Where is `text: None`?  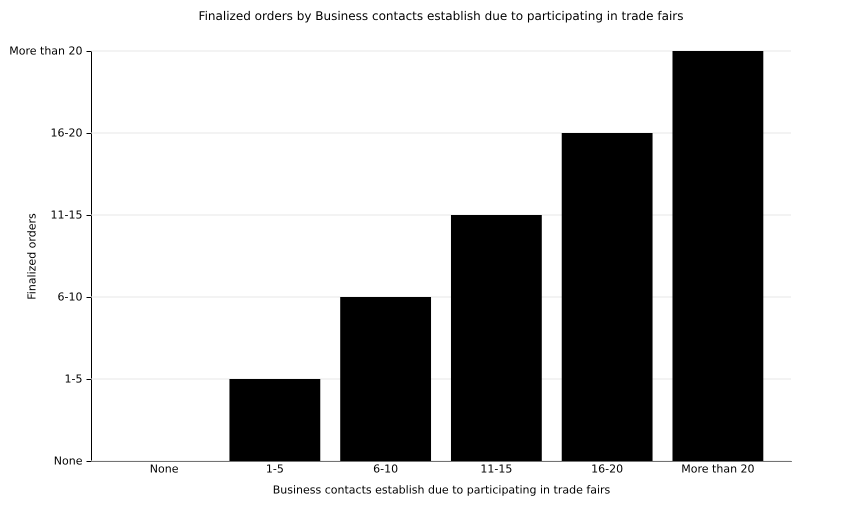
text: None is located at coordinates (68, 461).